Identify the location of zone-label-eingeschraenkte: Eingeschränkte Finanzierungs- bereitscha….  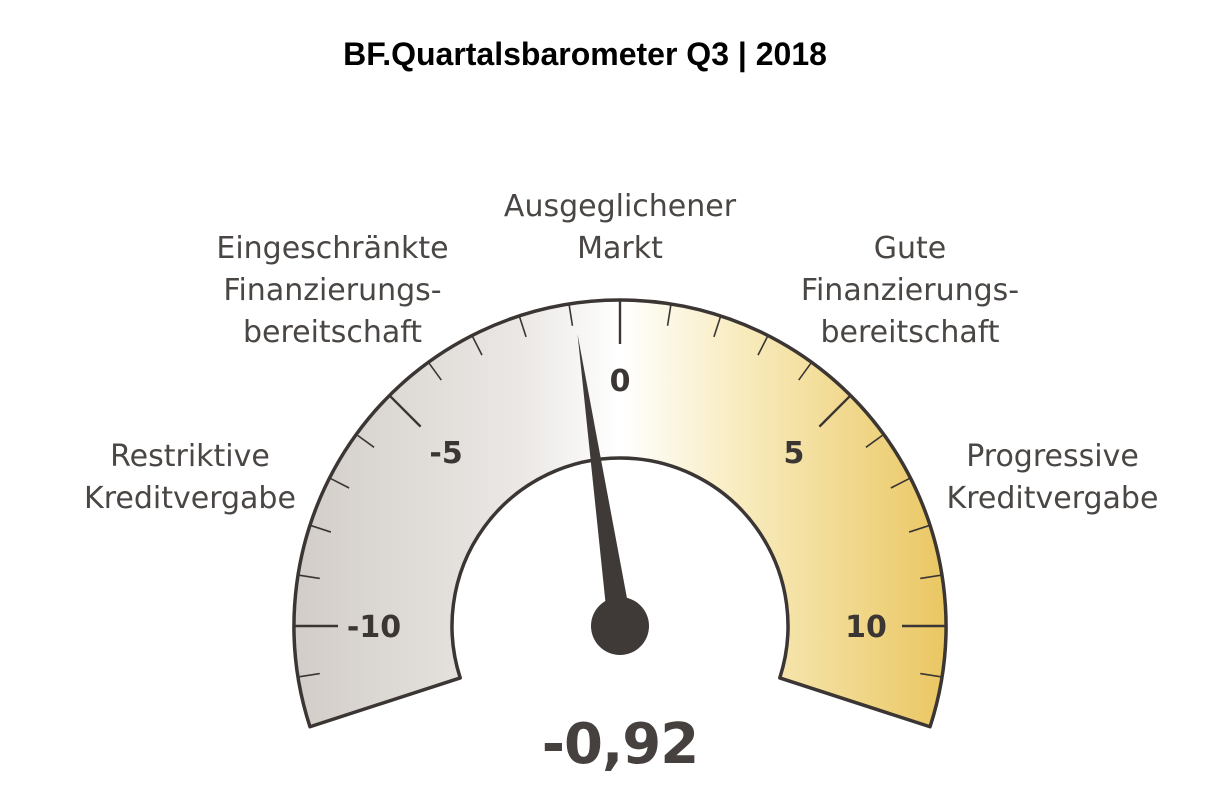
(332, 290).